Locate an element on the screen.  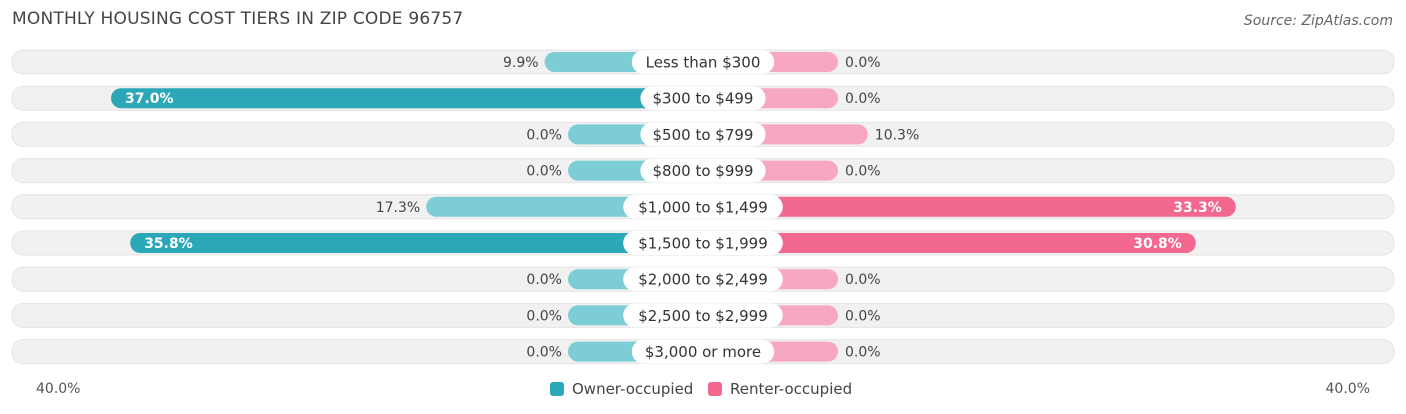
owner-value-label: 37.0% is located at coordinates (149, 99).